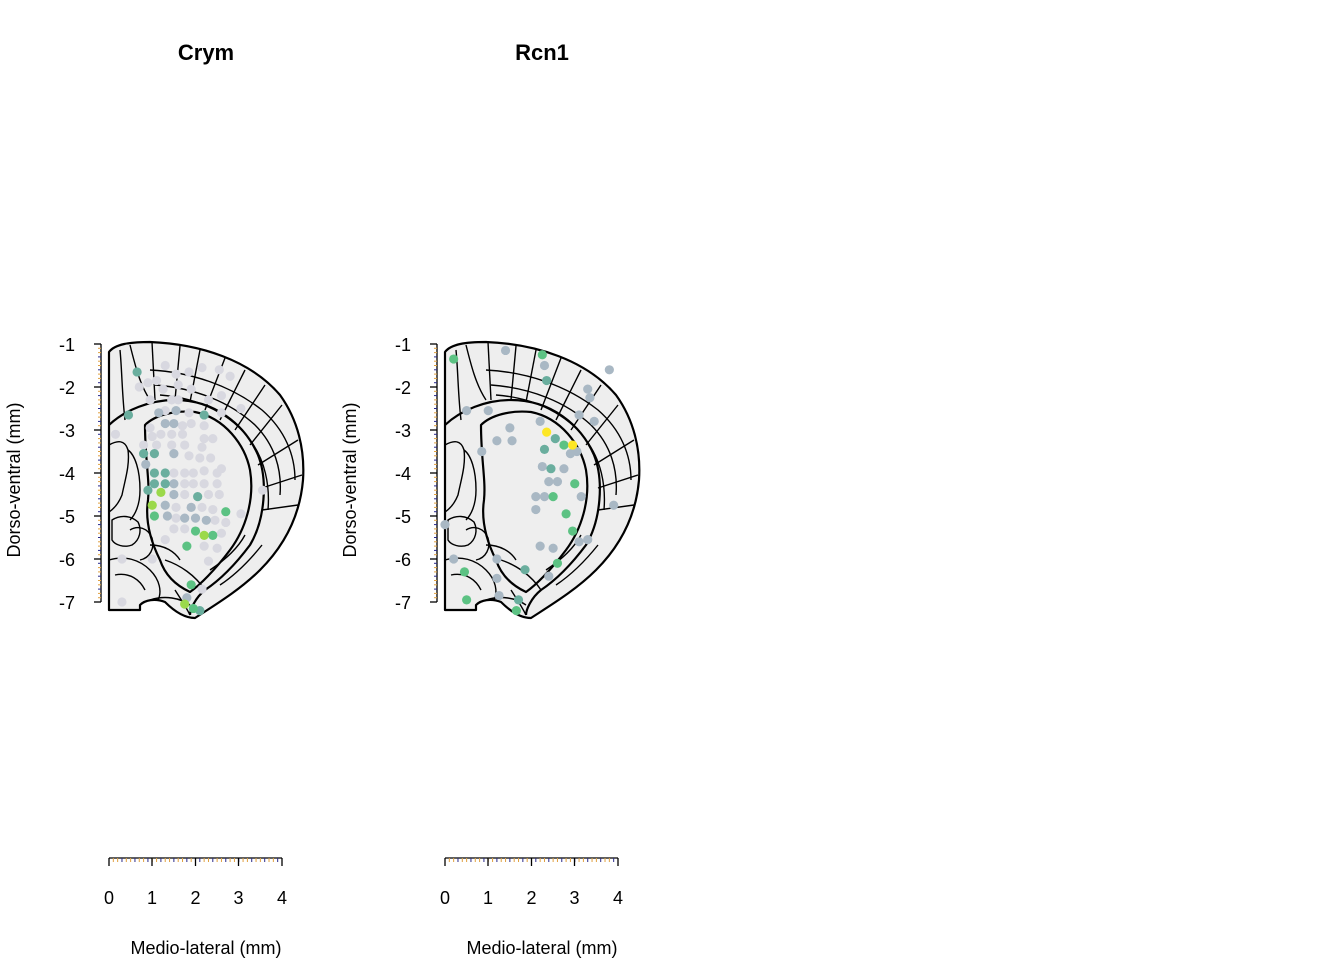  Describe the element at coordinates (80, 474) in the screenshot. I see `y-axis: -1 -2 -3 -4 -5 -6 -7` at that location.